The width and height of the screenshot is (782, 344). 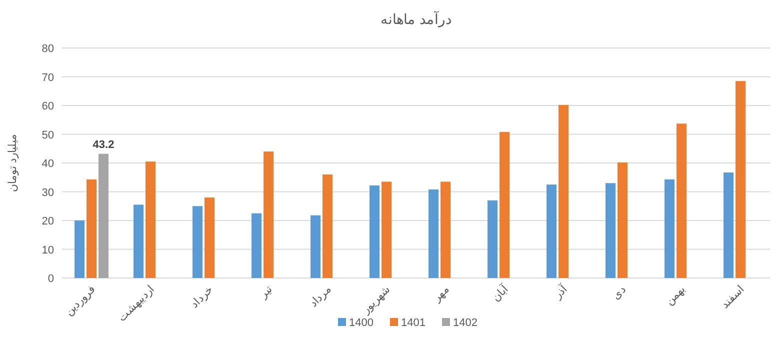 What do you see at coordinates (676, 296) in the screenshot?
I see `x-tick-label: بهمن` at bounding box center [676, 296].